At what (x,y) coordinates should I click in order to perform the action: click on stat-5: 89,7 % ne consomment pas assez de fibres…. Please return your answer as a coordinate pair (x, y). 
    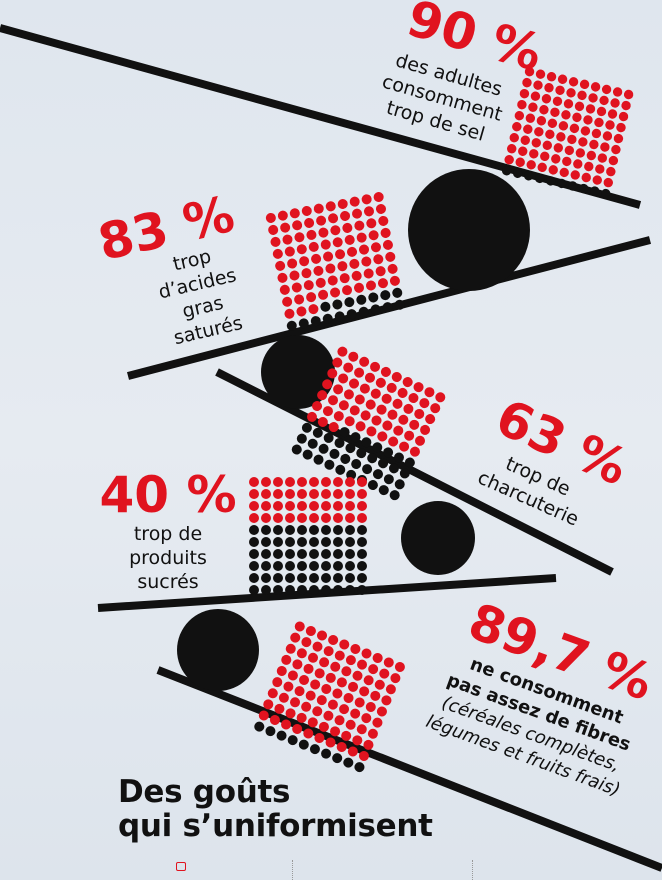
    Looking at the image, I should click on (541, 696).